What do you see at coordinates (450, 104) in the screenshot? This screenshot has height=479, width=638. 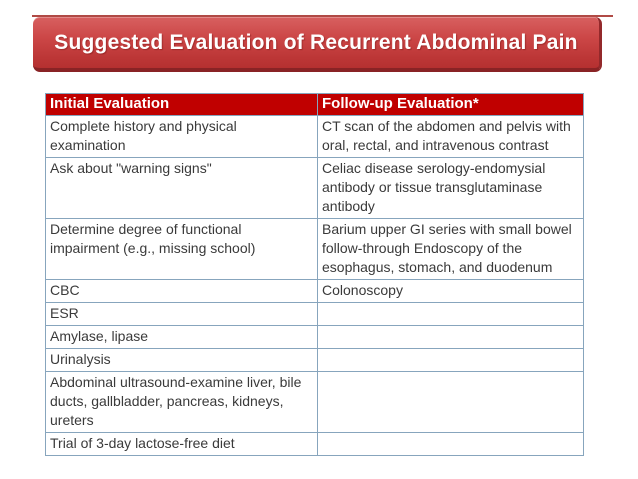 I see `column-header-follow-up-evaluation: Follow-up Evaluation*` at bounding box center [450, 104].